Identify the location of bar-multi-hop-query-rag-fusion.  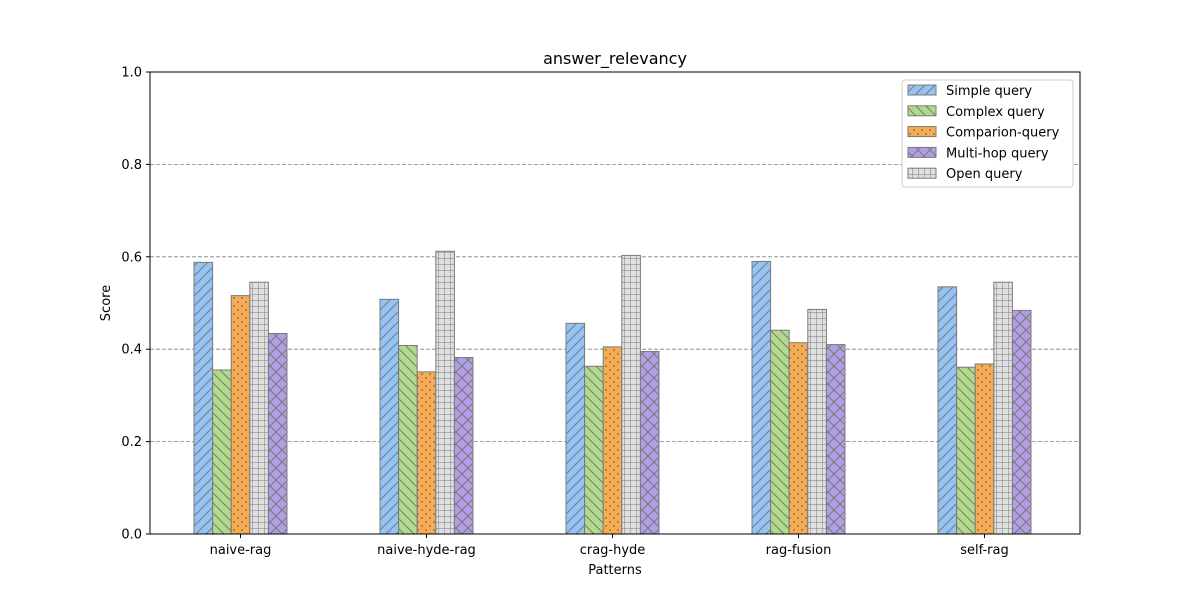
(835, 439).